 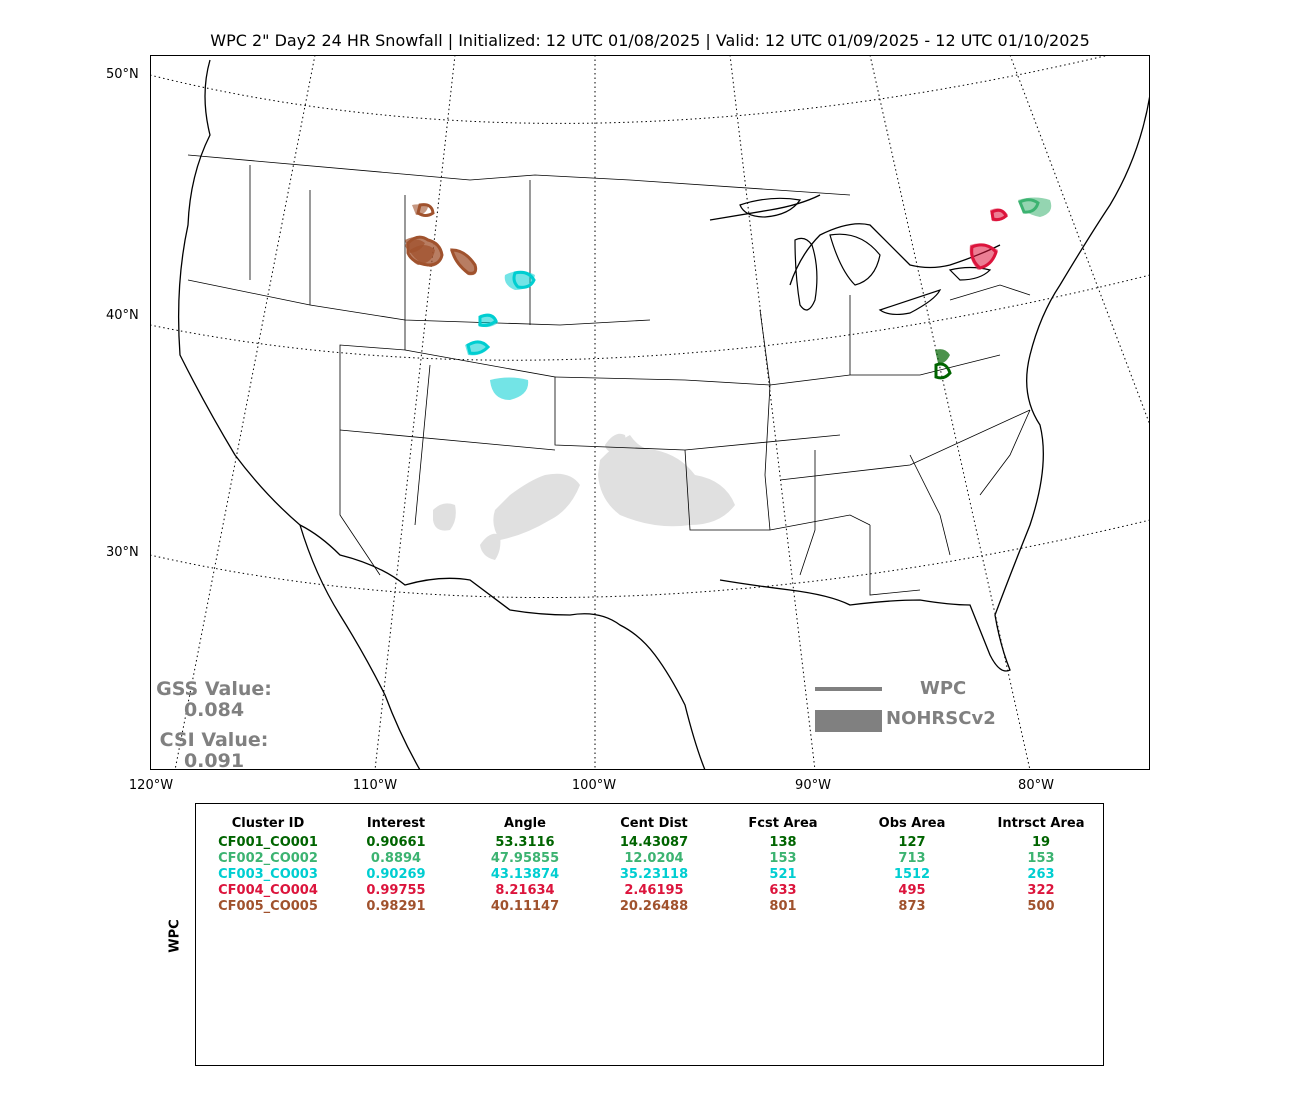 I want to click on table-cell: 713, so click(x=912, y=858).